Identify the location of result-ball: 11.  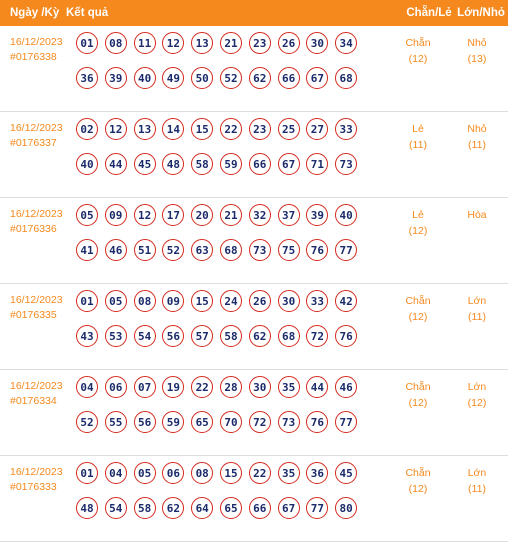
(144, 43).